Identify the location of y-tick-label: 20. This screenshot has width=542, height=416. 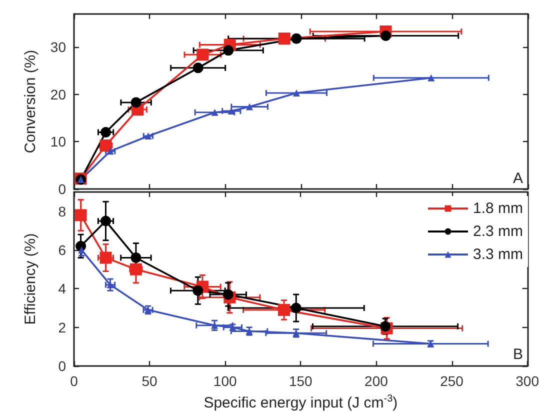
(58, 94).